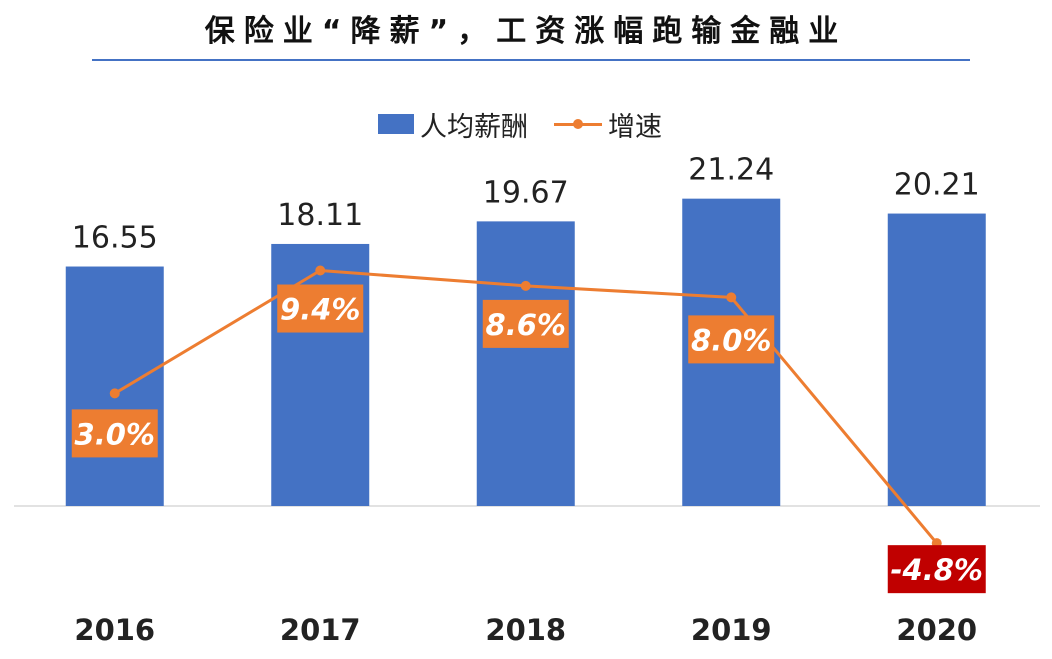 The height and width of the screenshot is (659, 1052). Describe the element at coordinates (320, 630) in the screenshot. I see `x-tick-label-2017: 2017` at that location.